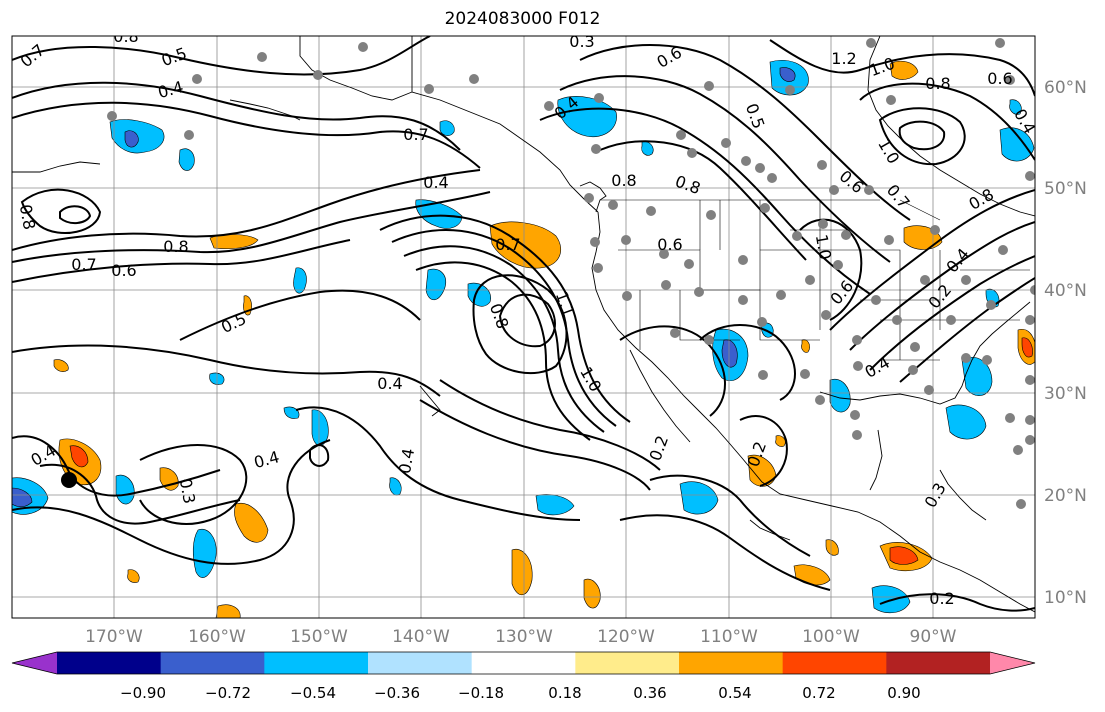 The image size is (1105, 712). Describe the element at coordinates (114, 637) in the screenshot. I see `lon-label: 170°W` at that location.